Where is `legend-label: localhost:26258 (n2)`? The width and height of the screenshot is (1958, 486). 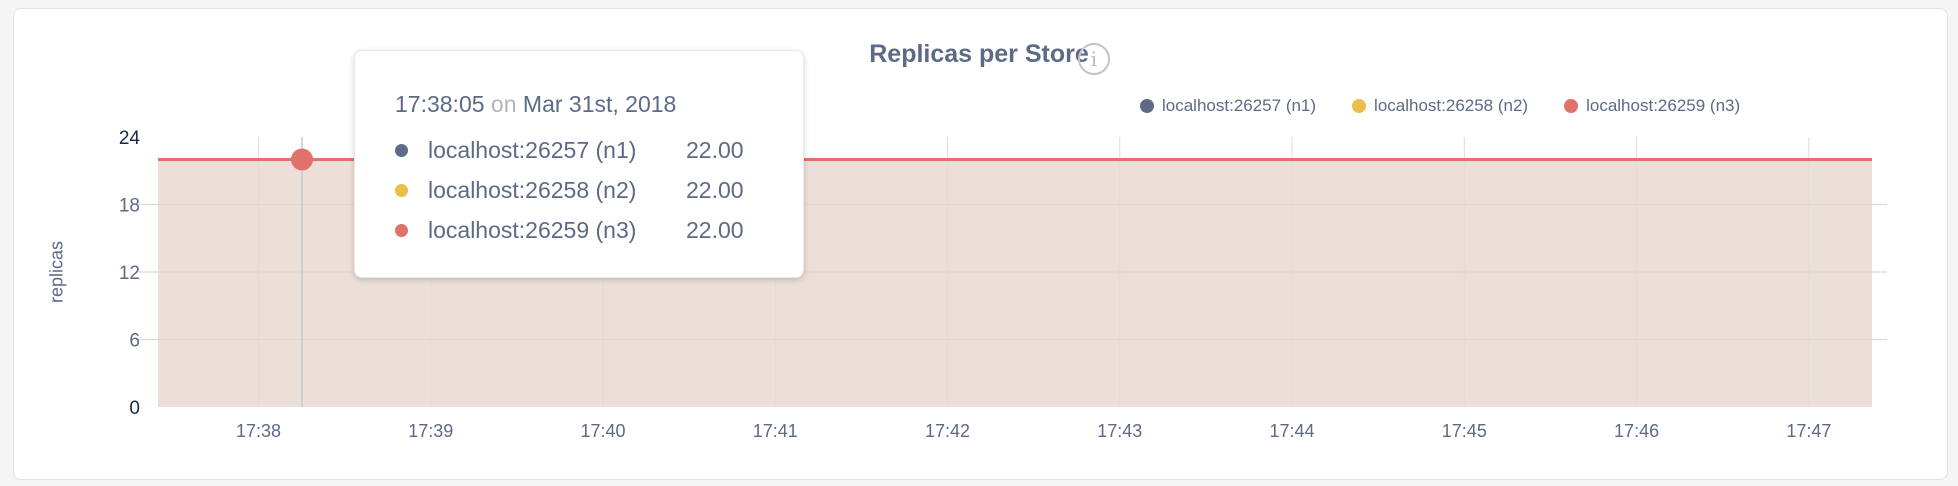 legend-label: localhost:26258 (n2) is located at coordinates (1451, 105).